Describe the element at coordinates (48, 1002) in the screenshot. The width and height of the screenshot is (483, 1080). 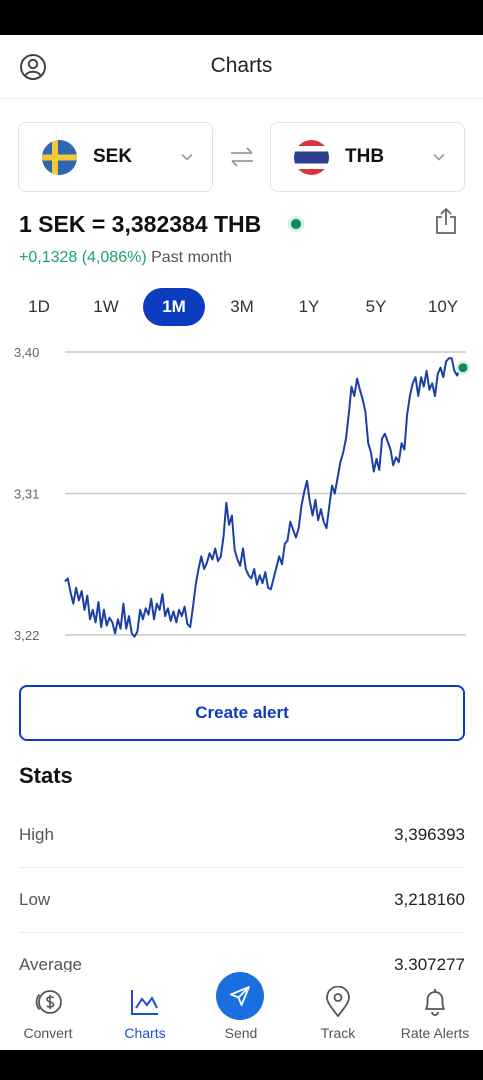
I see `coins-icon` at that location.